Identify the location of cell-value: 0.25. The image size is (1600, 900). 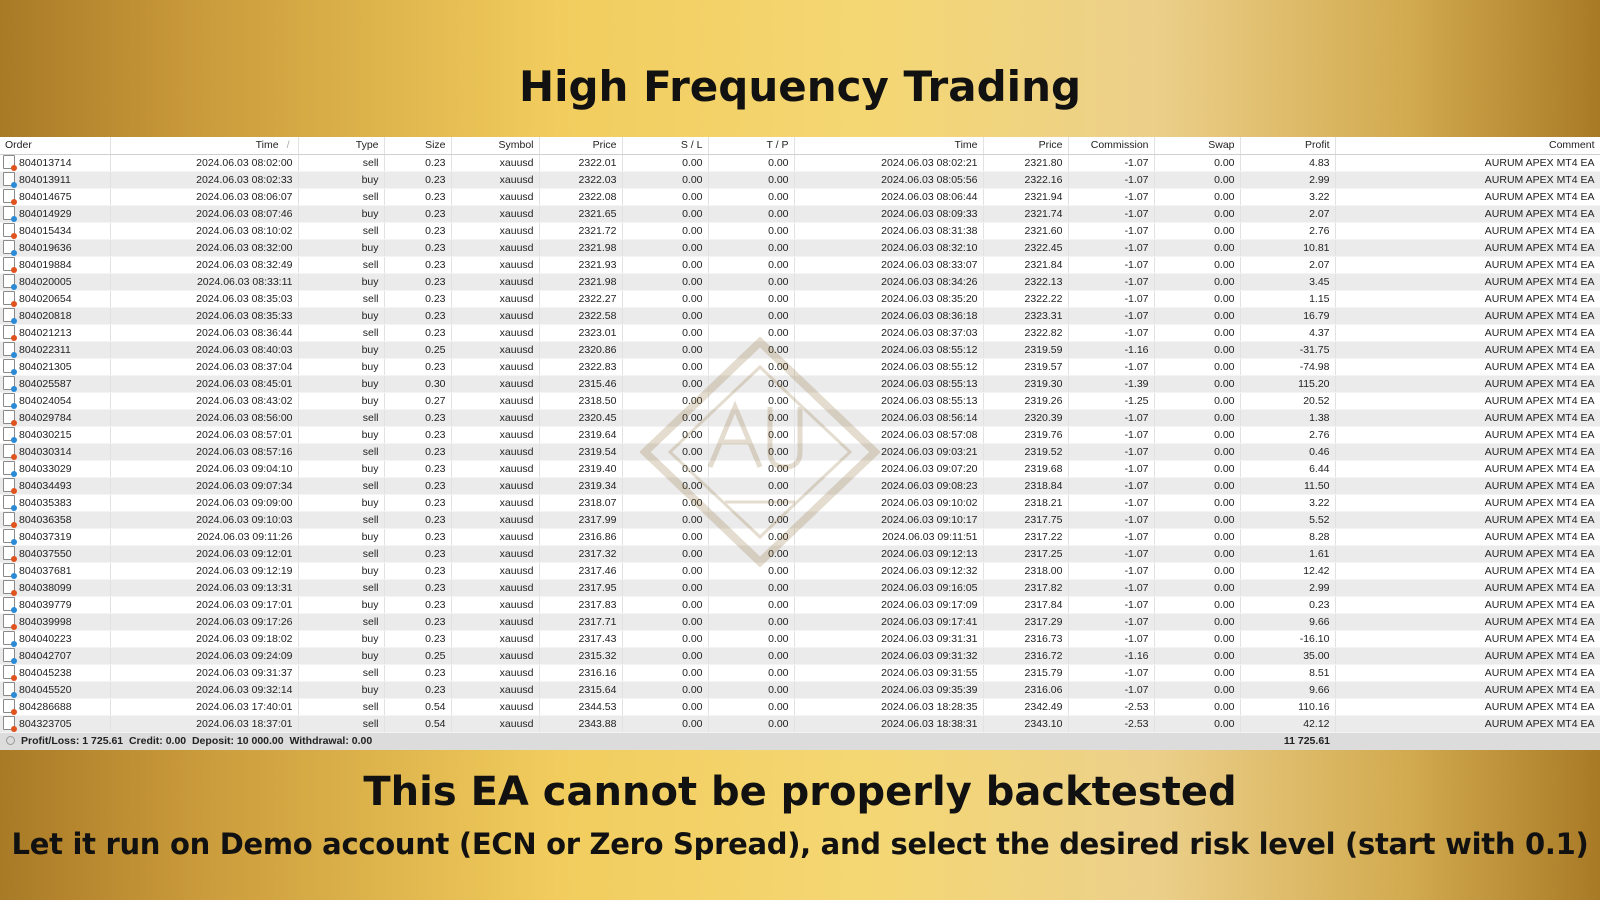
(435, 350).